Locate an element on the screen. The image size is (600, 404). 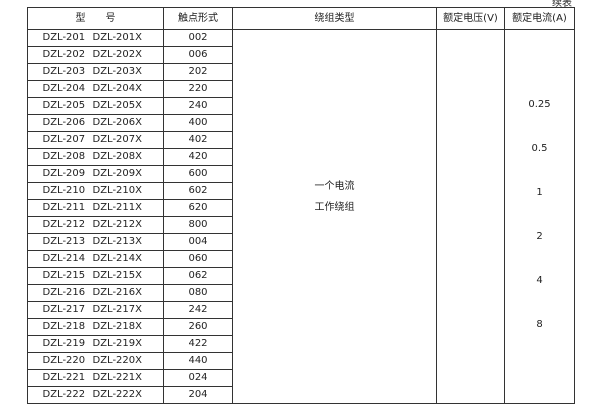
header-voltage: 额定电压(V) is located at coordinates (470, 18).